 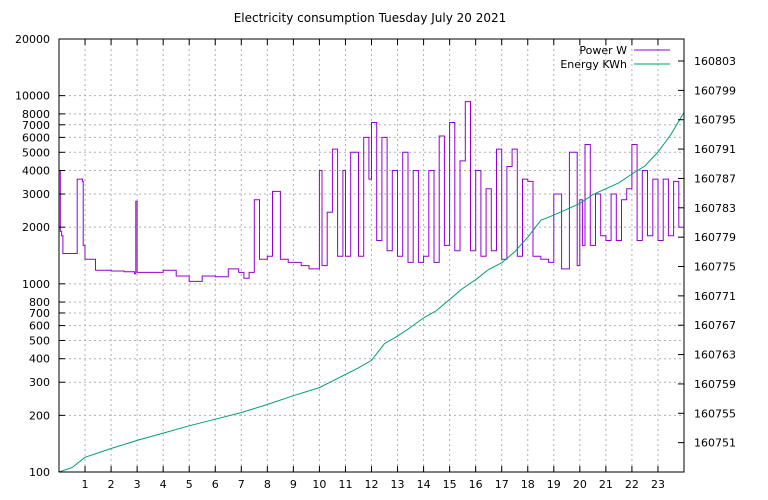 I want to click on x-tick-label: 21, so click(x=606, y=484).